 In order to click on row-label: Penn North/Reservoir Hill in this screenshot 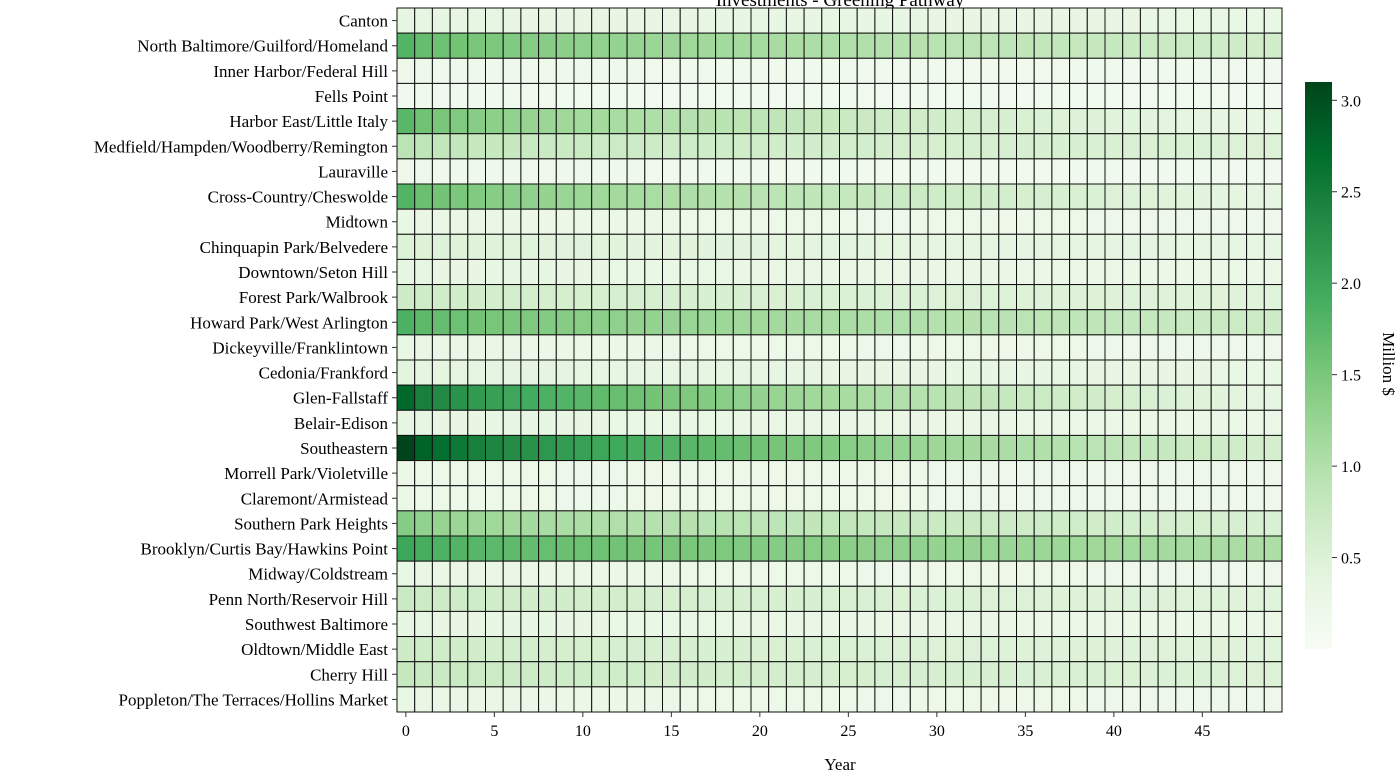, I will do `click(299, 599)`.